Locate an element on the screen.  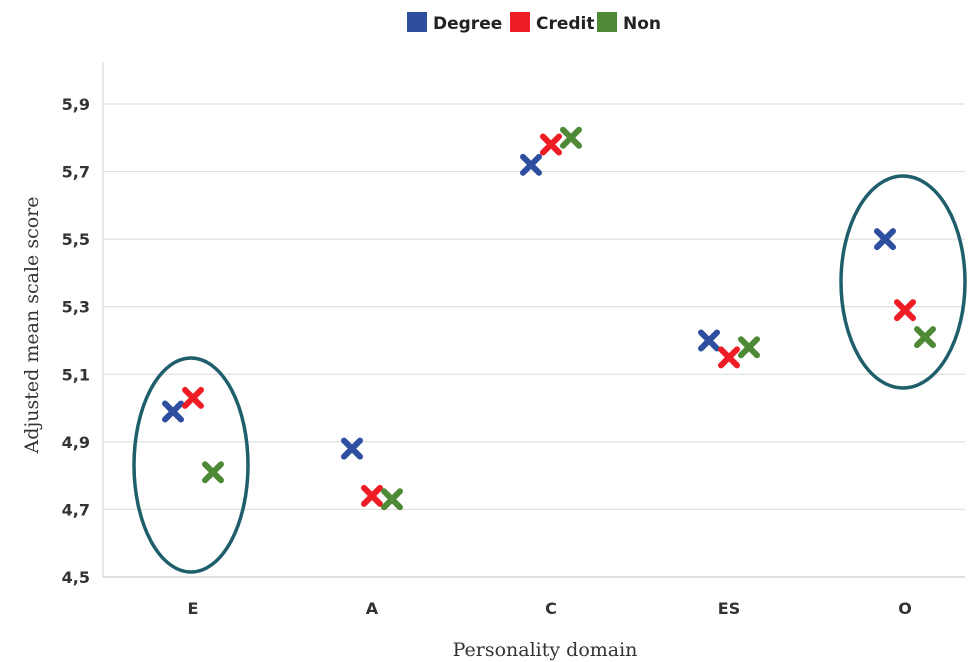
x-tick-label: E is located at coordinates (193, 608).